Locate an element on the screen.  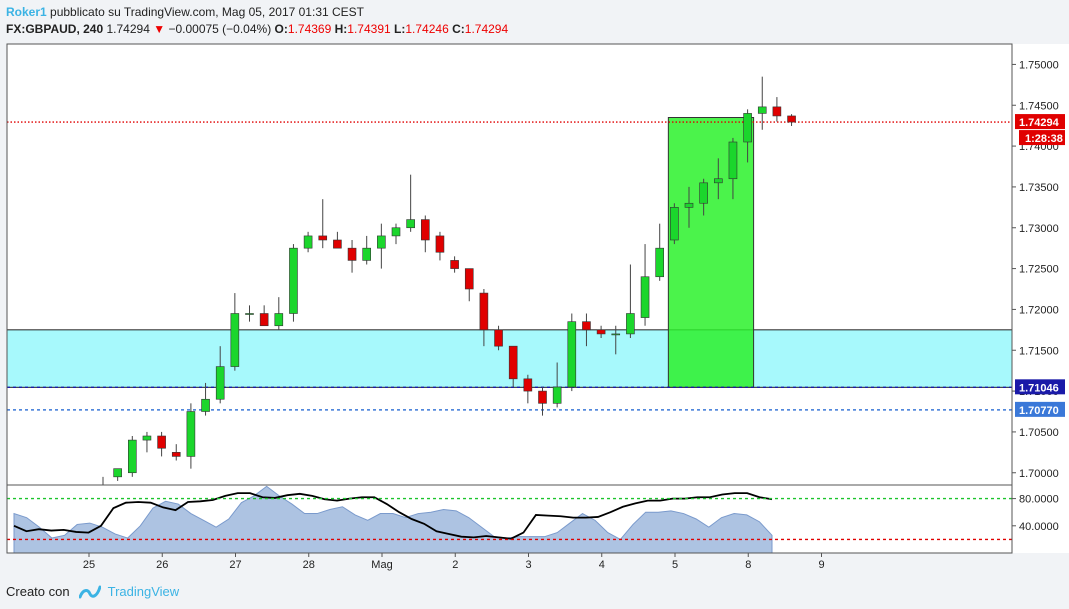
oscillator-line is located at coordinates (393, 516).